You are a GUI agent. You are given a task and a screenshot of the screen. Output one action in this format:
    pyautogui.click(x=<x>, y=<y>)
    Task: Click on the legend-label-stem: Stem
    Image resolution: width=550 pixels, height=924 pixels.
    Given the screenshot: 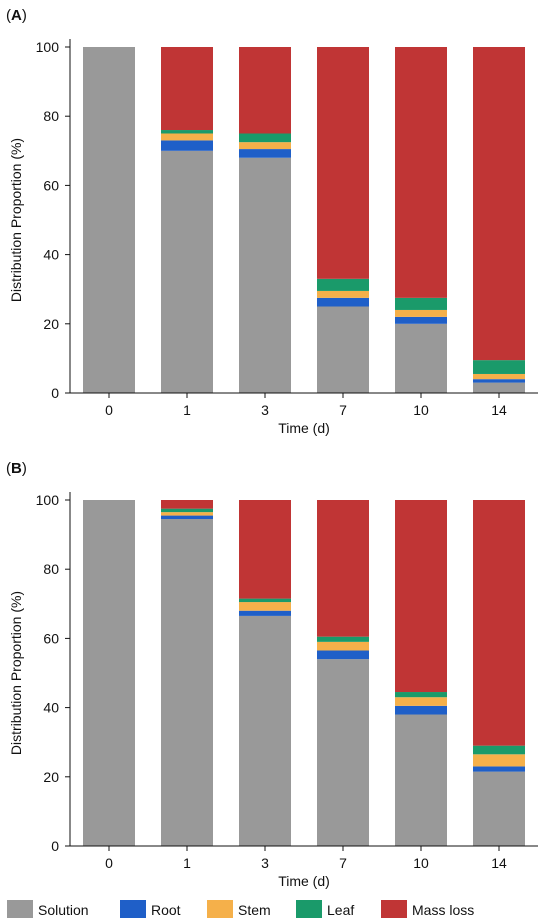 What is the action you would take?
    pyautogui.click(x=254, y=910)
    